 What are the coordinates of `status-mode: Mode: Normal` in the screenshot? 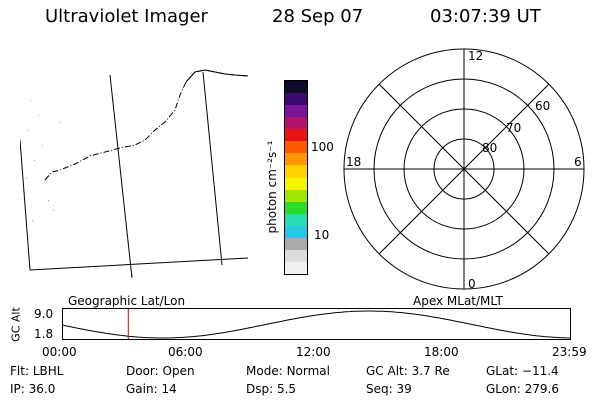 It's located at (288, 371).